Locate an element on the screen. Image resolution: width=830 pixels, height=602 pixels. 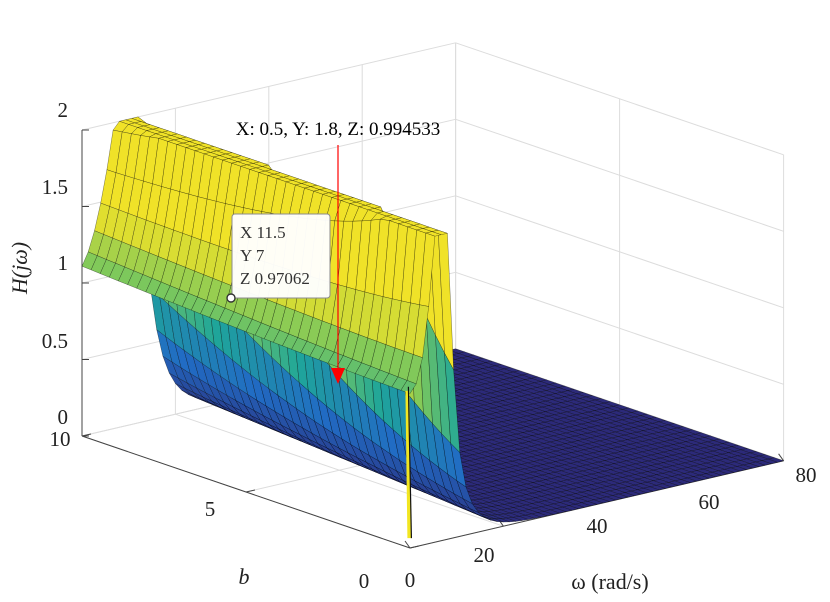
z-tick-label: 2 is located at coordinates (63, 110).